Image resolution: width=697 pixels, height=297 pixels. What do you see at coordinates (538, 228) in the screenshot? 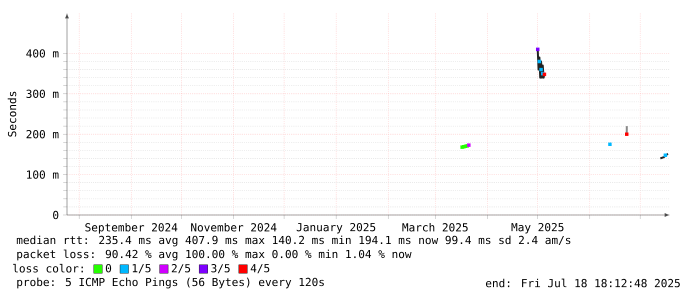
I see `x-tick-label: May 2025` at bounding box center [538, 228].